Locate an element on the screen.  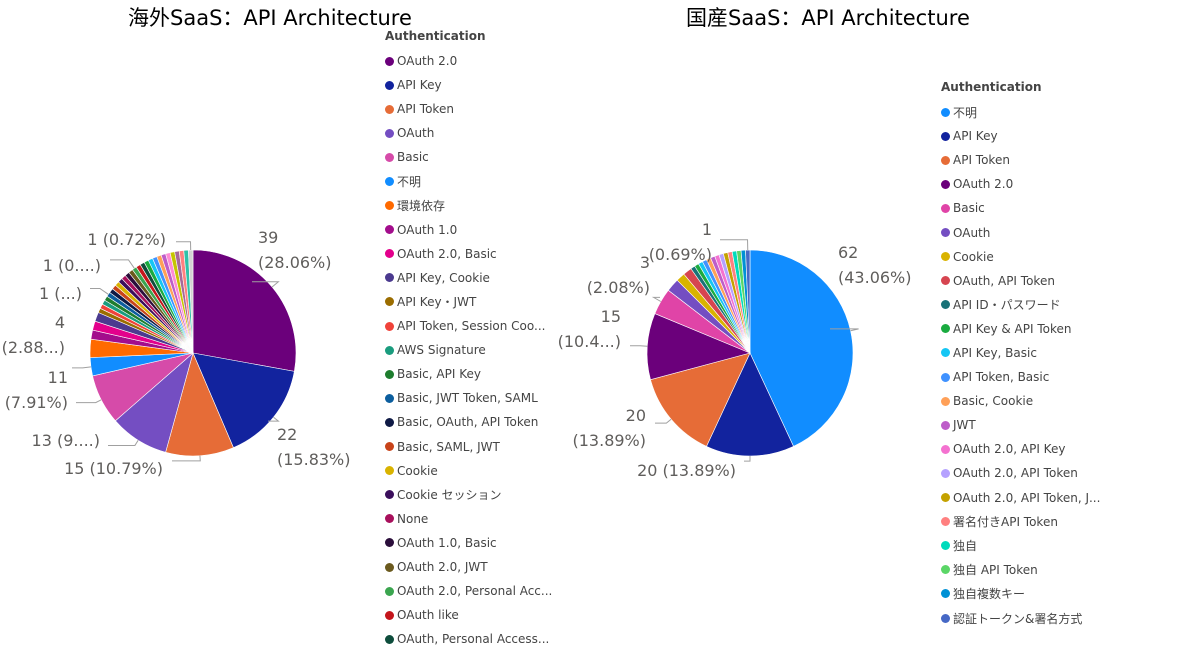
legend-label: OAuth, API Token is located at coordinates (1004, 280).